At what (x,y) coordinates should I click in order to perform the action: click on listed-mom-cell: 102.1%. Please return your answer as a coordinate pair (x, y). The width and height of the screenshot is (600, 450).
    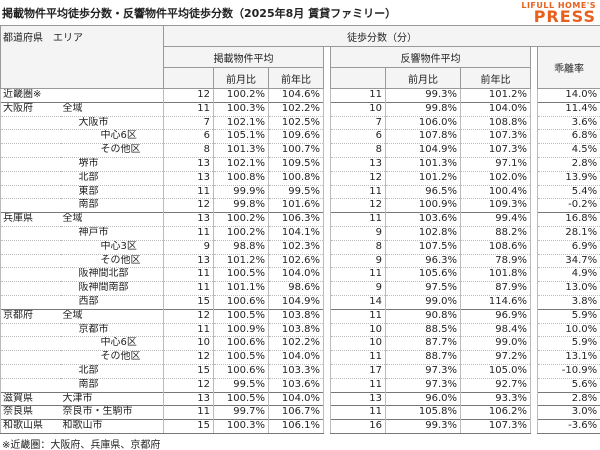
    Looking at the image, I should click on (241, 164).